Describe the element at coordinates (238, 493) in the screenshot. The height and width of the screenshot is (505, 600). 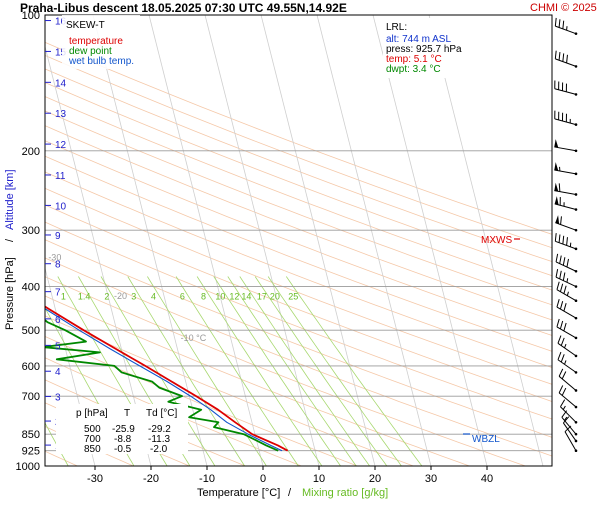
I see `x-axis-title: Temperature [°C]` at that location.